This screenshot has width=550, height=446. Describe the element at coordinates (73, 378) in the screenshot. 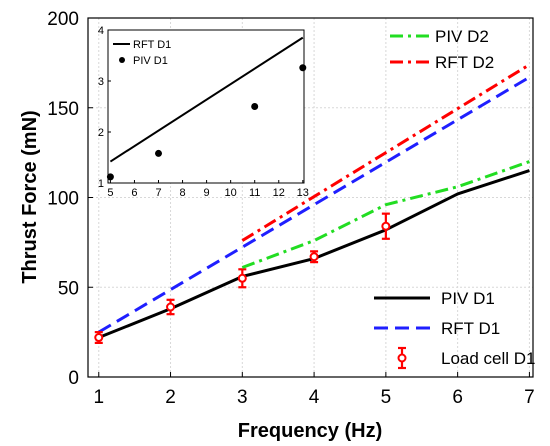

I see `y-tick-label: 0` at that location.